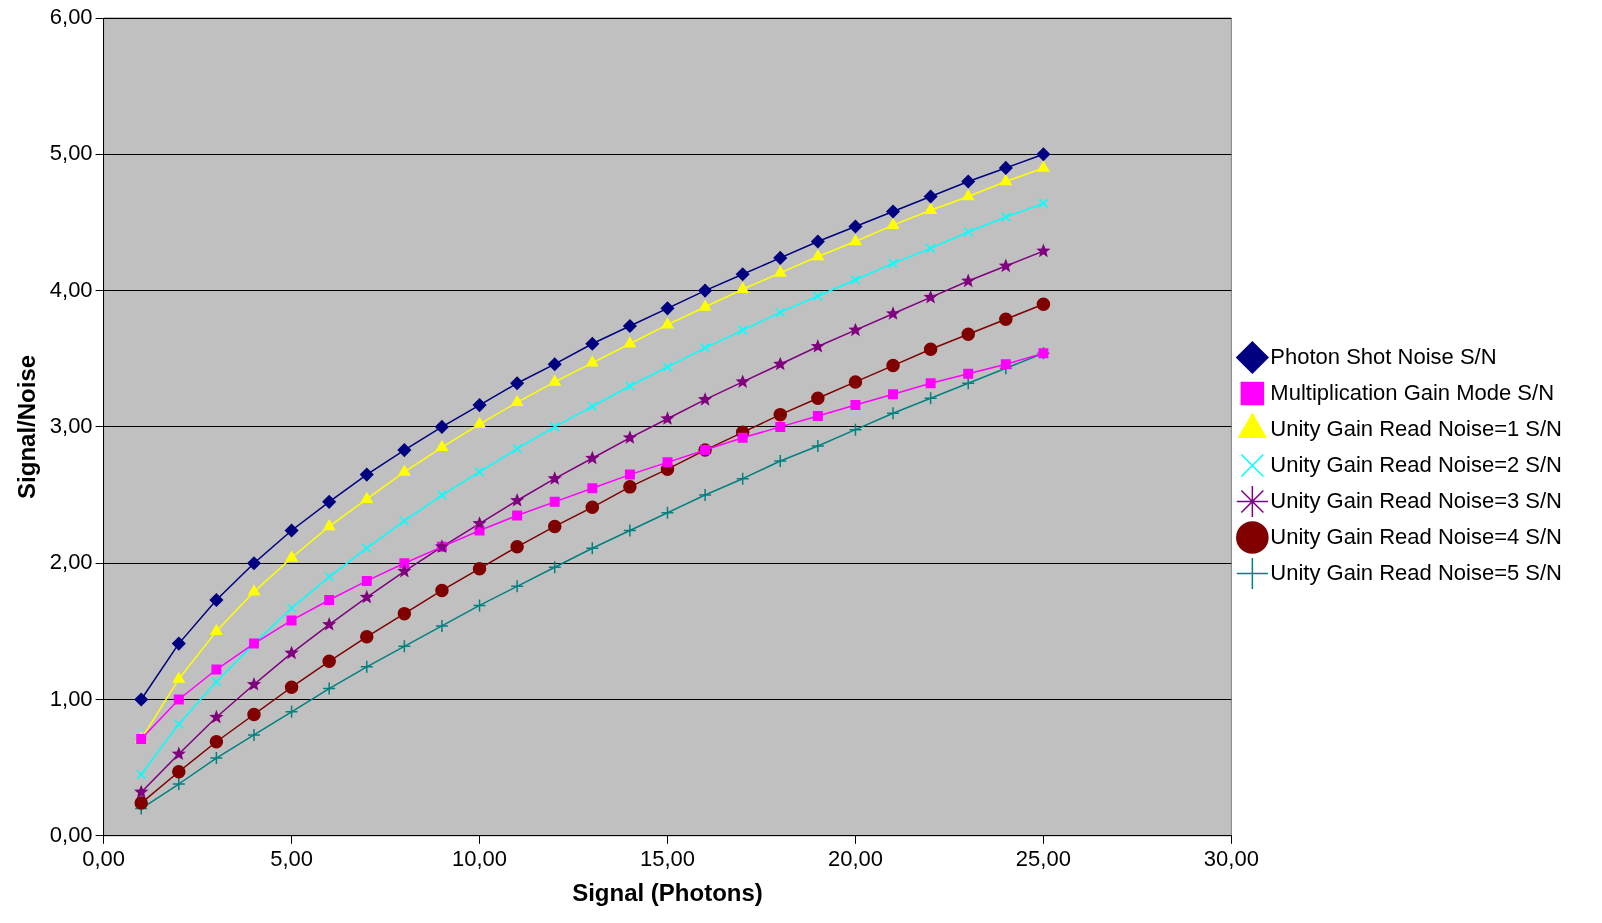 The width and height of the screenshot is (1602, 923). I want to click on x-axis-title: Signal (Photons), so click(667, 893).